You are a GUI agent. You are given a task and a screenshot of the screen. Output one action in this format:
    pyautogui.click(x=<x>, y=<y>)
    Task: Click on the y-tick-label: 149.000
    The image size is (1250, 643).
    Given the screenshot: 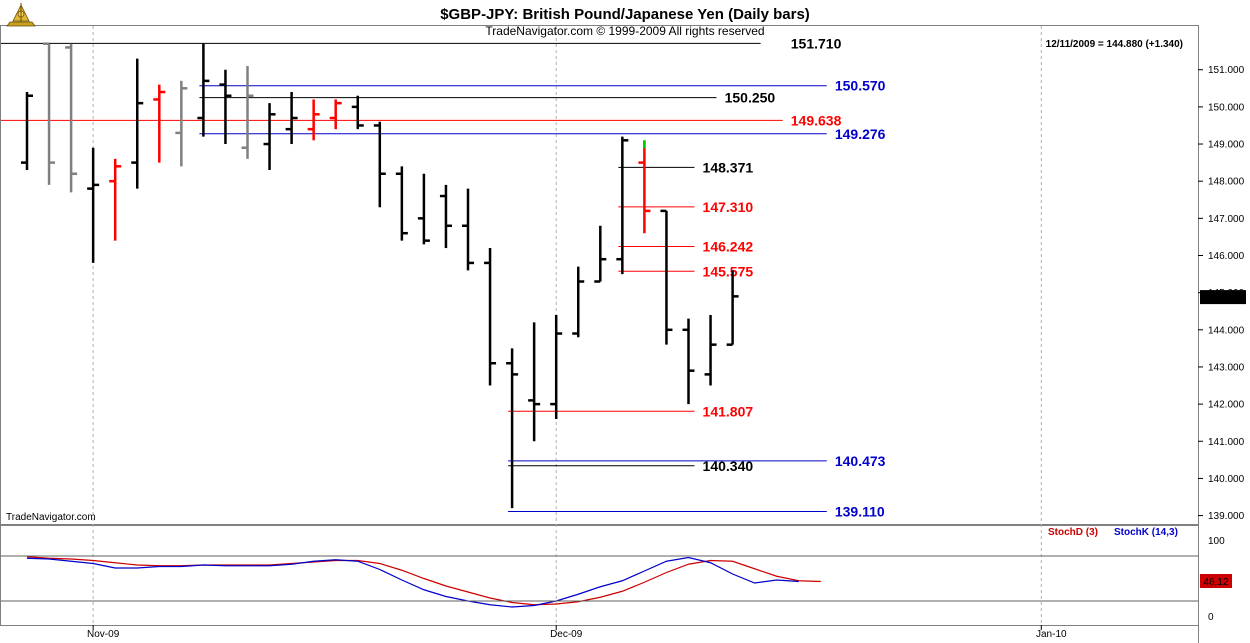 What is the action you would take?
    pyautogui.click(x=1226, y=145)
    